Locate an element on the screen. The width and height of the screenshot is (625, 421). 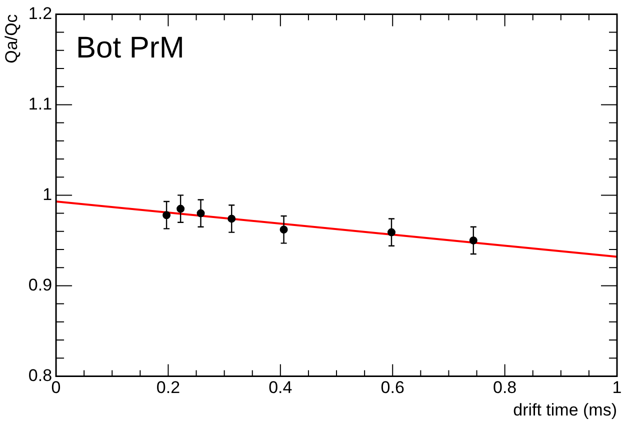
x-tick-label: 0.6 is located at coordinates (392, 388).